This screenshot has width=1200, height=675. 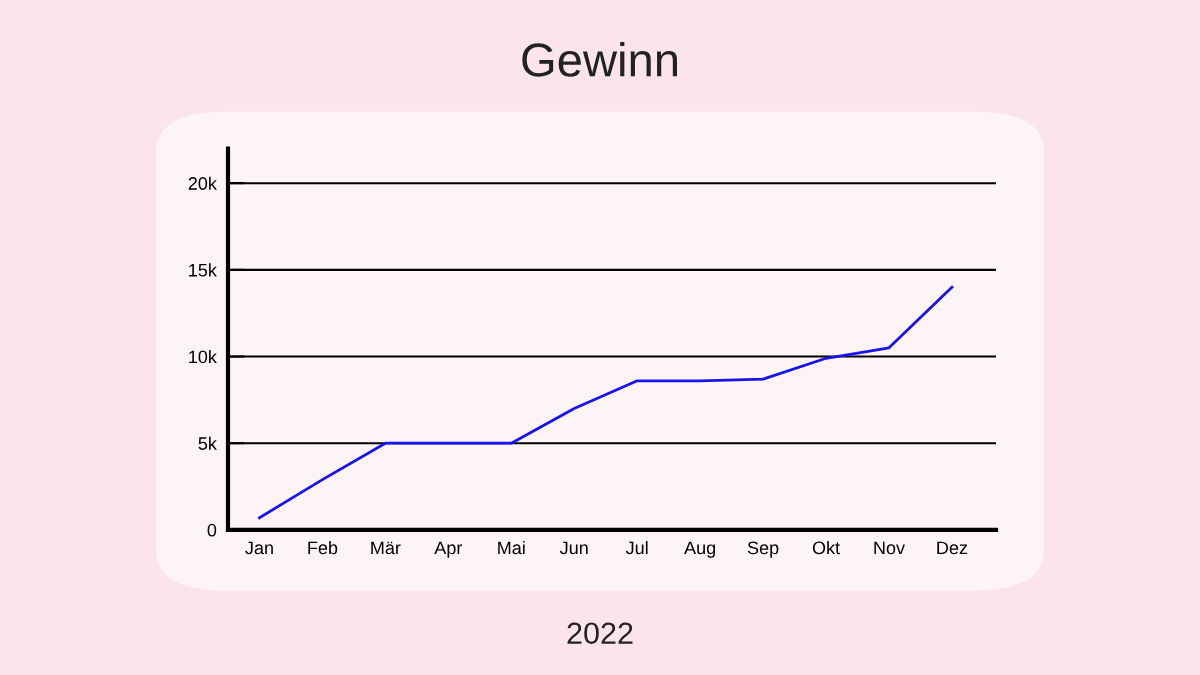 I want to click on x-tick-label: Sep, so click(x=763, y=549).